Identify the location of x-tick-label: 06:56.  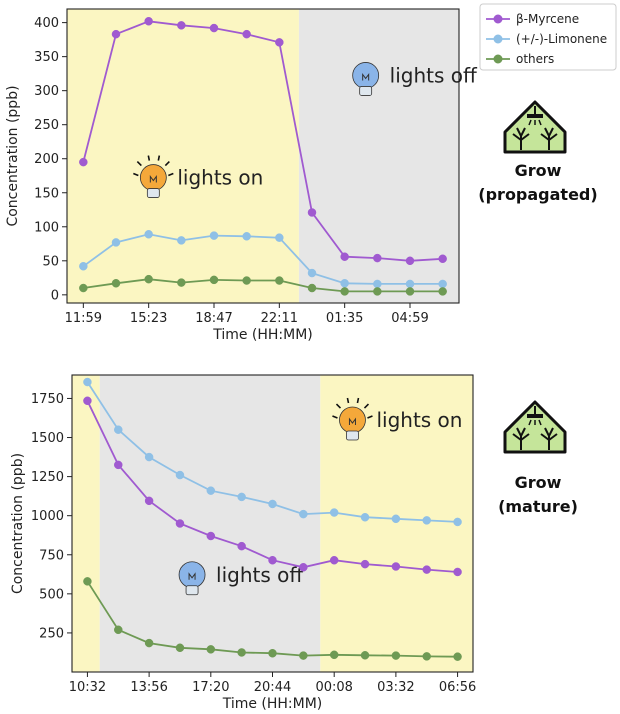
(457, 687).